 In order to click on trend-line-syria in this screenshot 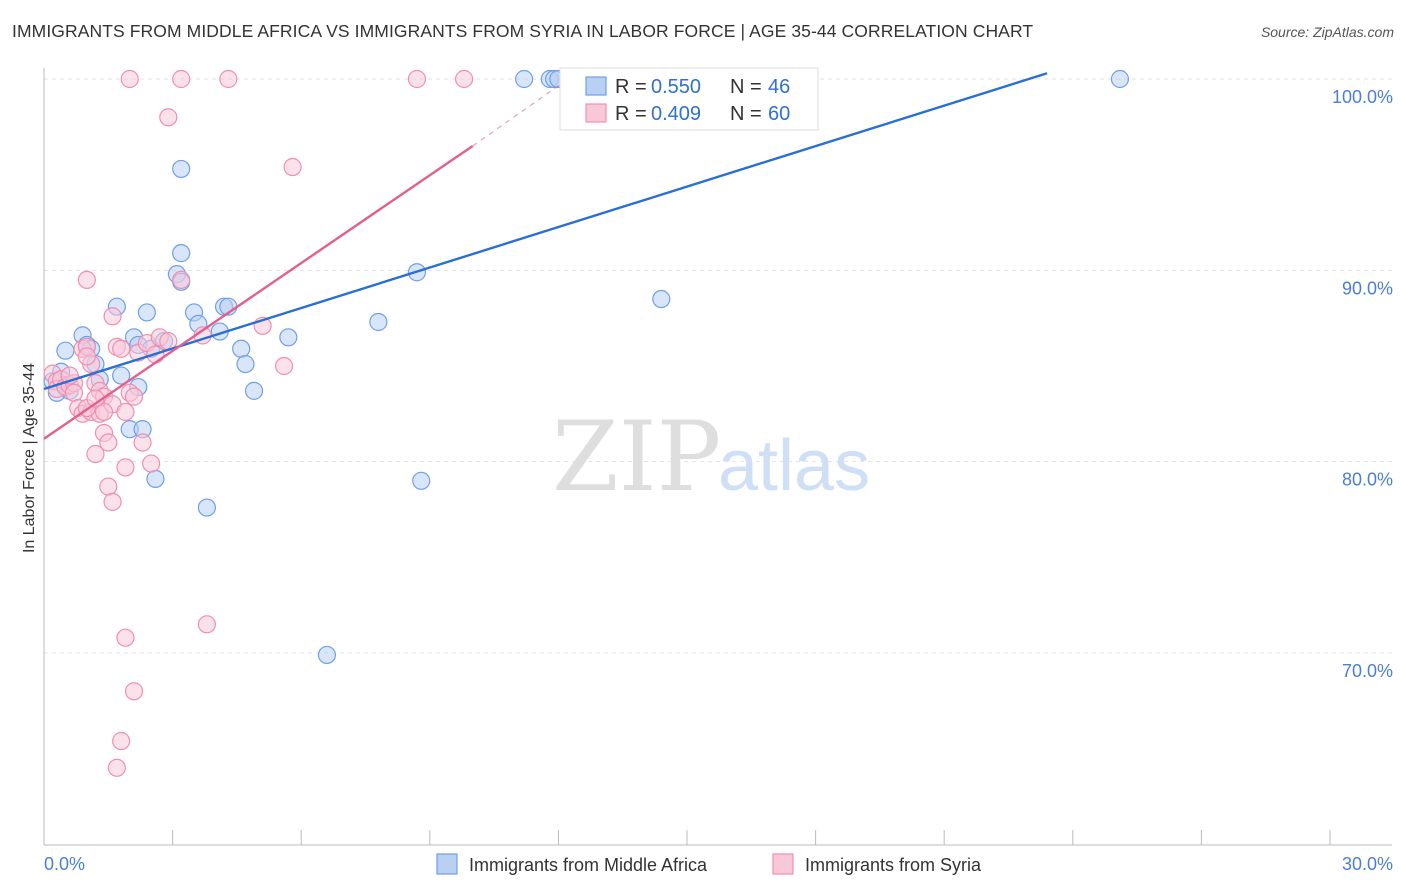, I will do `click(258, 292)`.